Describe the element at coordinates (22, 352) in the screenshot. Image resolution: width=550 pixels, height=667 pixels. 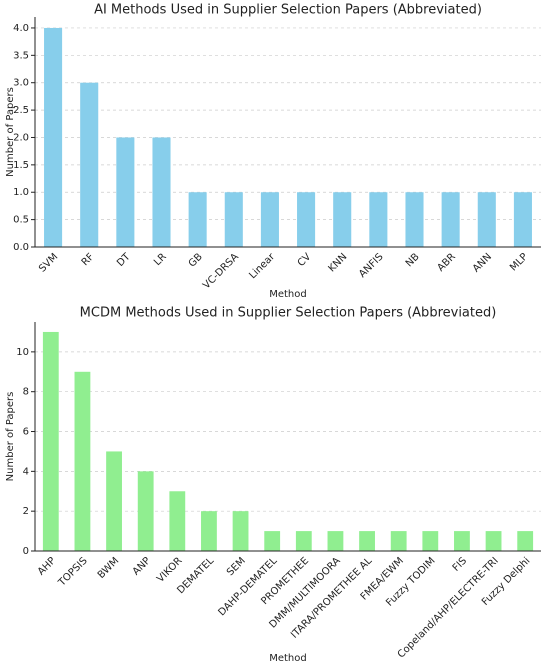
I see `y-tick-label: 10` at that location.